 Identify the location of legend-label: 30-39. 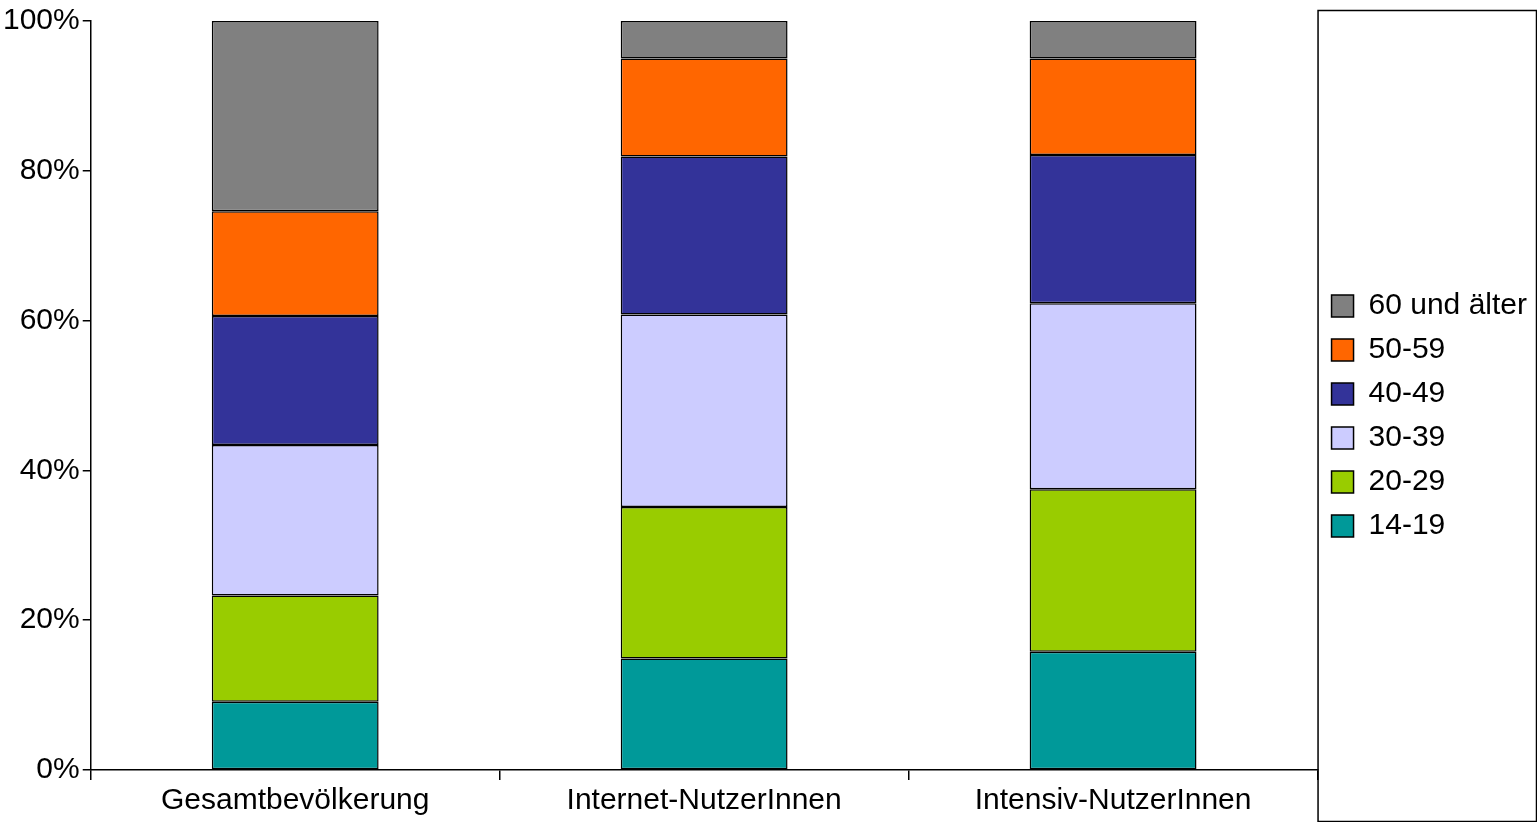
(1407, 436).